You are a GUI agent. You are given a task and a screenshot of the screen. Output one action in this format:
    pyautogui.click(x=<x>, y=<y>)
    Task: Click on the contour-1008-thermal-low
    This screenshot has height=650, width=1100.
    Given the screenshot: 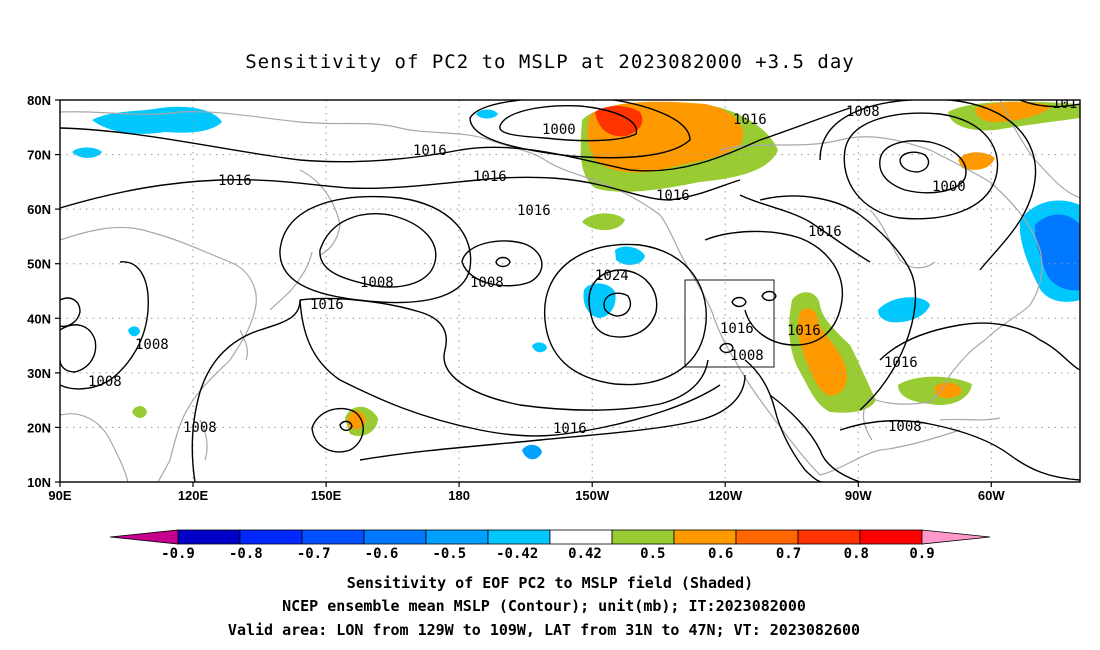 What is the action you would take?
    pyautogui.click(x=783, y=420)
    